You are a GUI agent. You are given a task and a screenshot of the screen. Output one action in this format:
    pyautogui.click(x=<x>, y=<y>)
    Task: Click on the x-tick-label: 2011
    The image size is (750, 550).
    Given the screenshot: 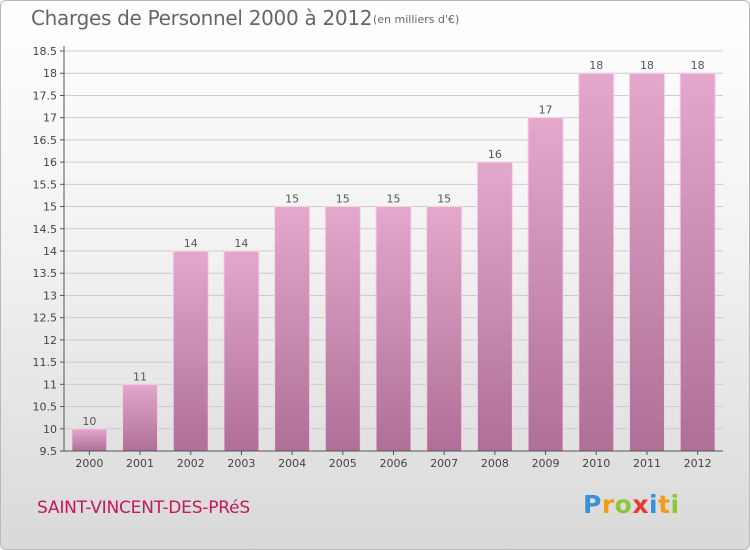 What is the action you would take?
    pyautogui.click(x=647, y=463)
    